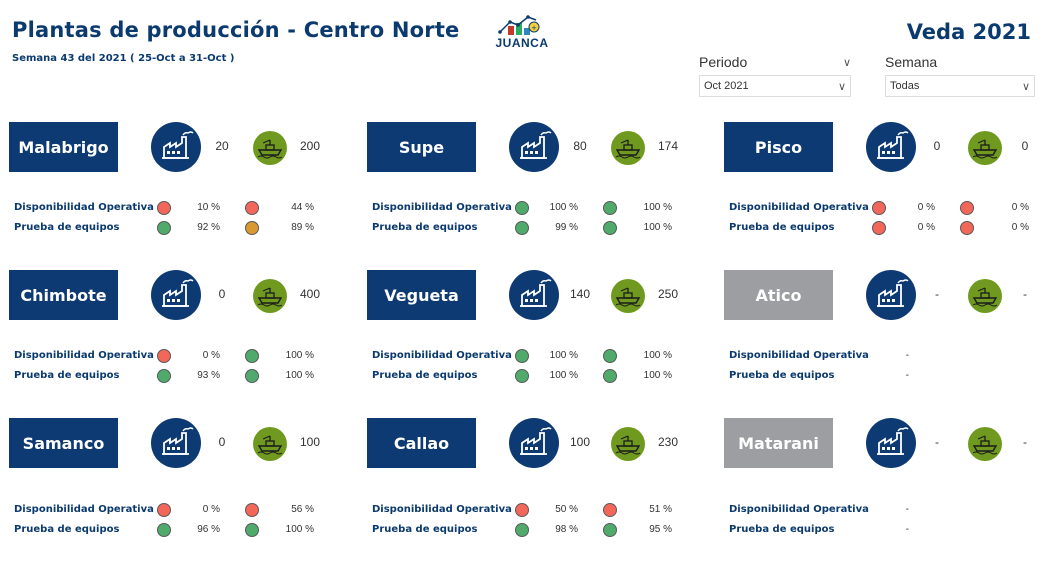 This screenshot has width=1047, height=567. Describe the element at coordinates (532, 483) in the screenshot. I see `plant-card-callao: Callao 100 230 Disponibilidad Ope` at that location.